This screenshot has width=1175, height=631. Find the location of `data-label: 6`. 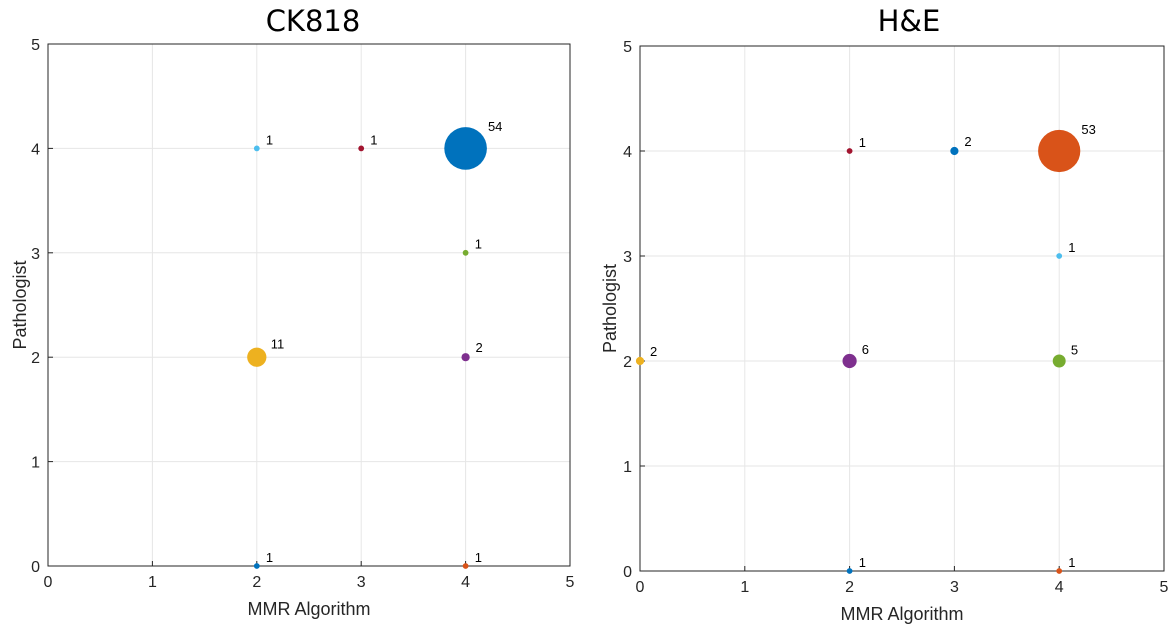

data-label: 6 is located at coordinates (865, 349).